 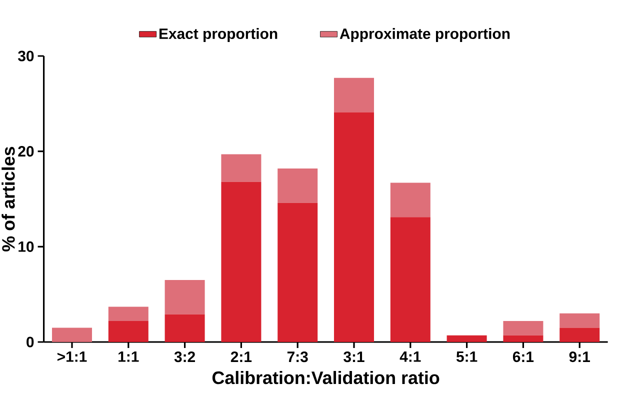 I want to click on x-tick-label: 3:2, so click(x=184, y=357).